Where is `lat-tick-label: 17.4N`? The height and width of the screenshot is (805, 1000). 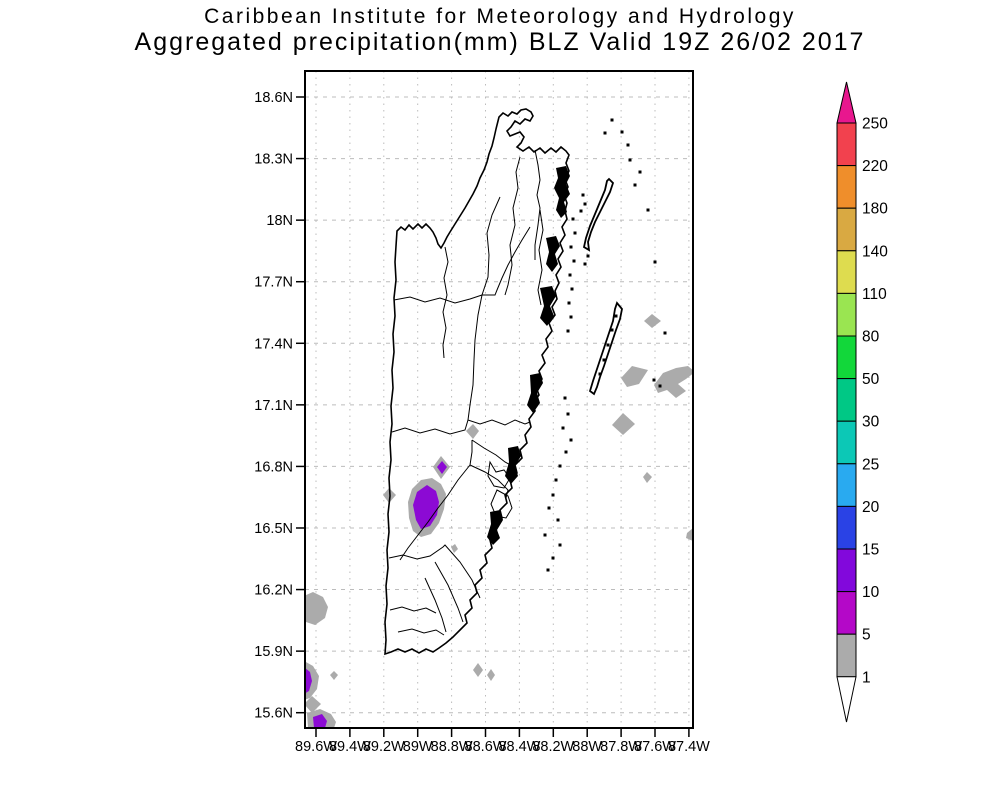 lat-tick-label: 17.4N is located at coordinates (273, 344).